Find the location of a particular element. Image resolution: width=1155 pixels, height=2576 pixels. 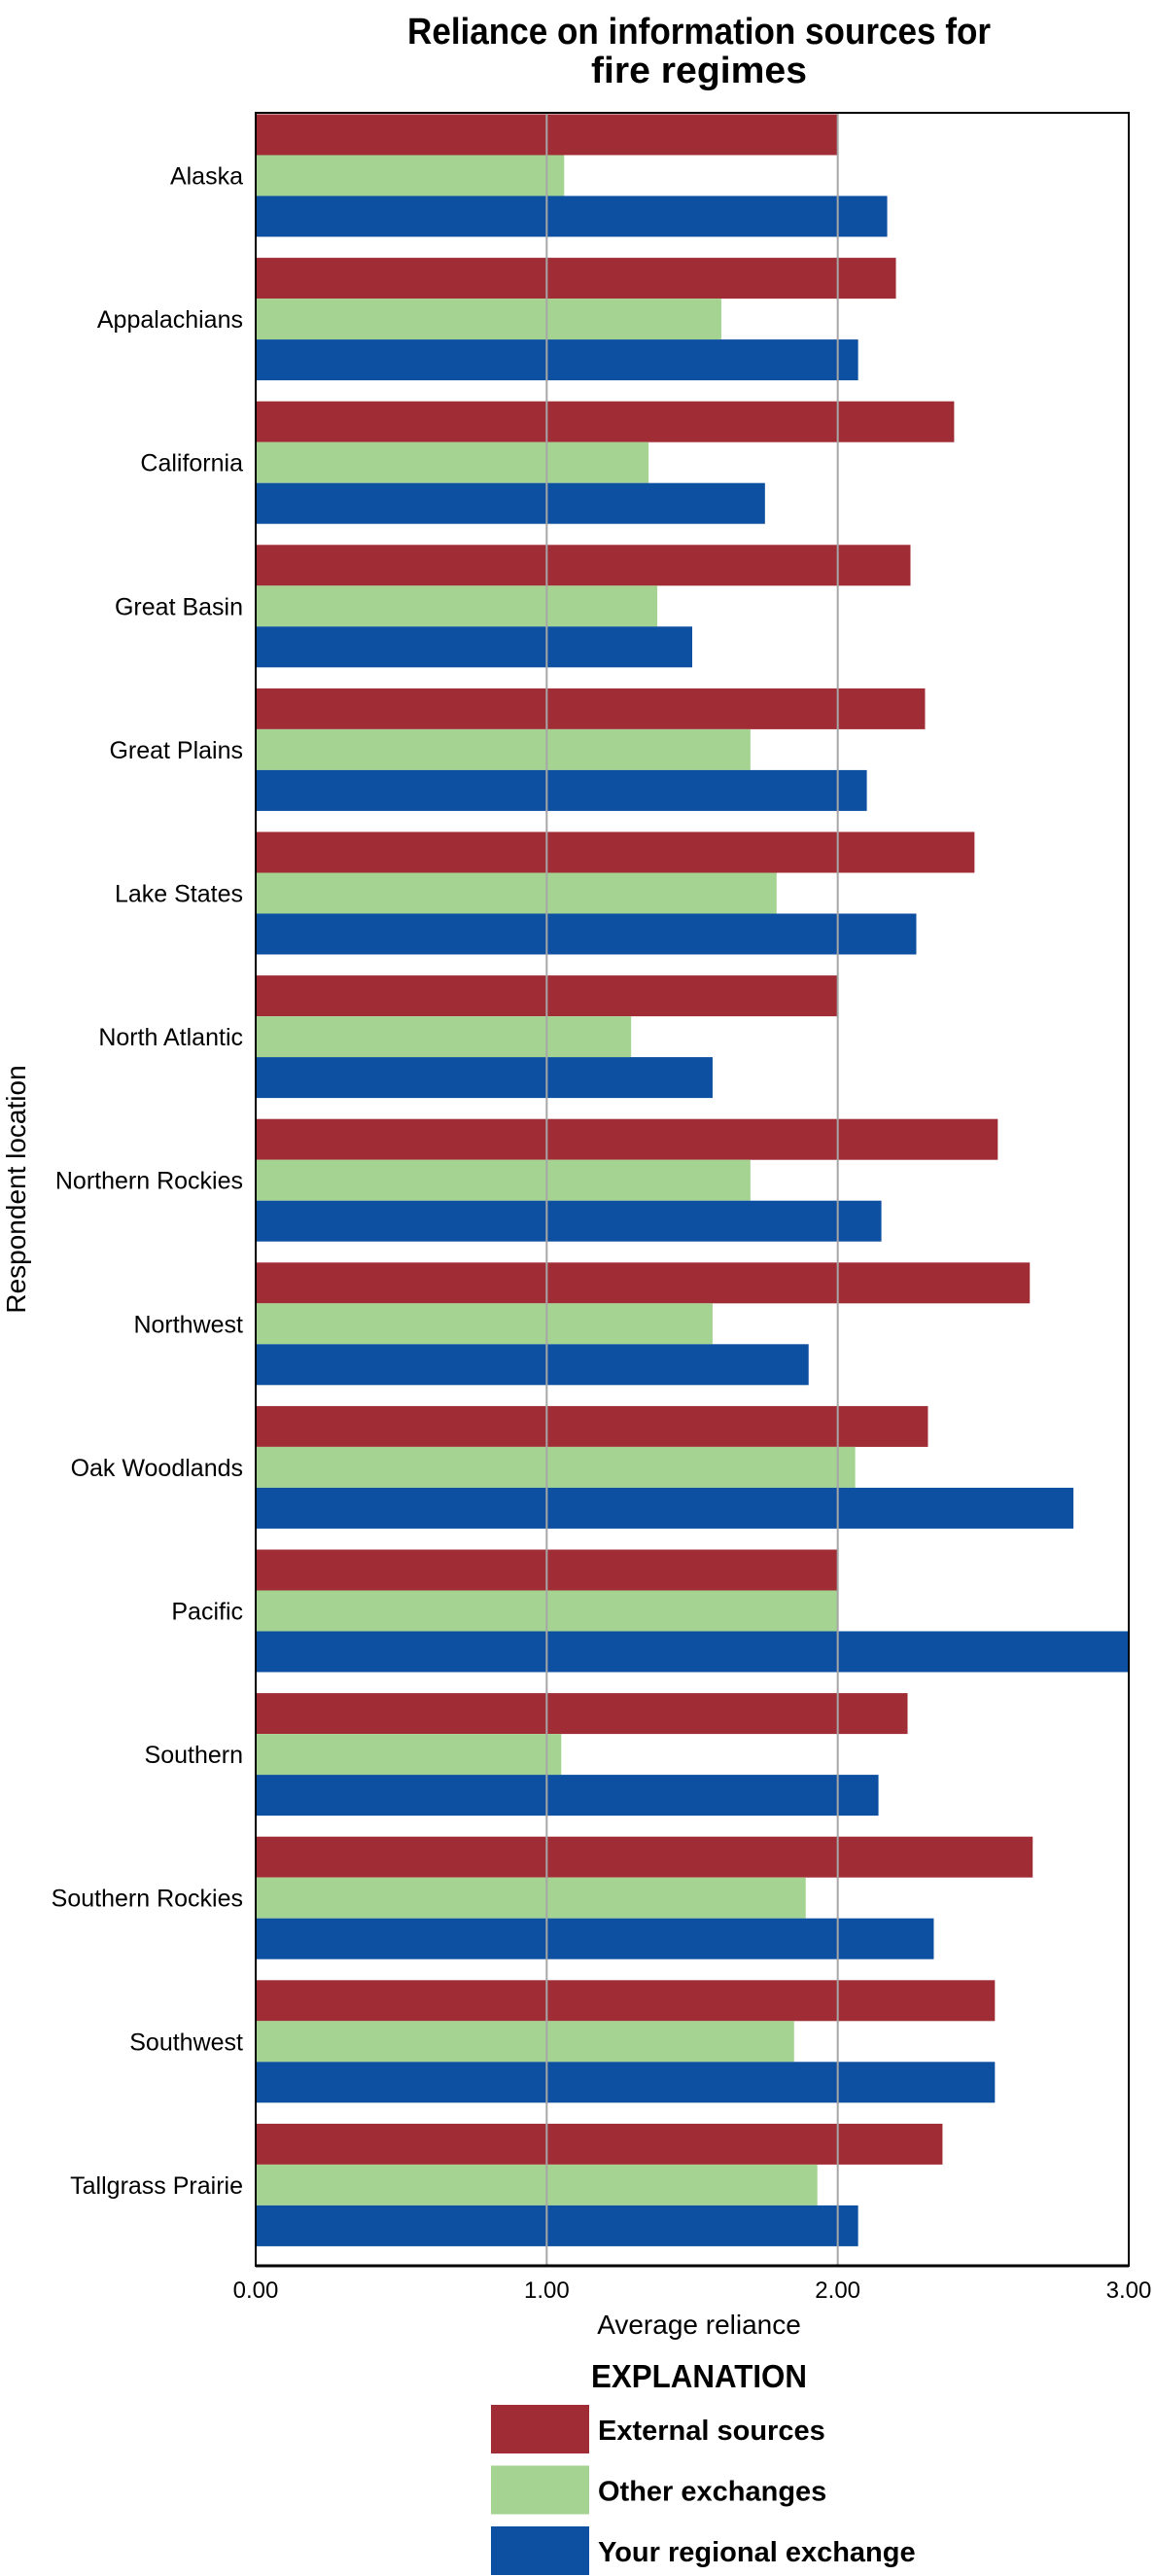

bar-appalachians-other-exchanges is located at coordinates (488, 319).